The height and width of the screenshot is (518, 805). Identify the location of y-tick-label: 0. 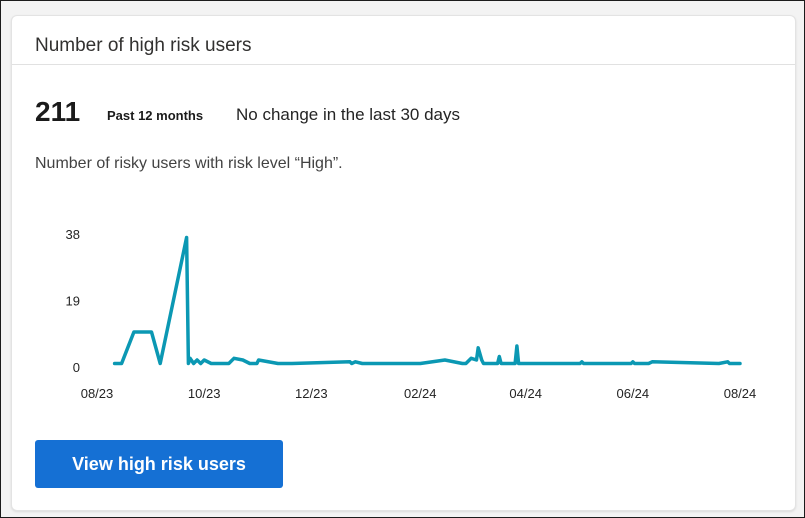
(76, 367).